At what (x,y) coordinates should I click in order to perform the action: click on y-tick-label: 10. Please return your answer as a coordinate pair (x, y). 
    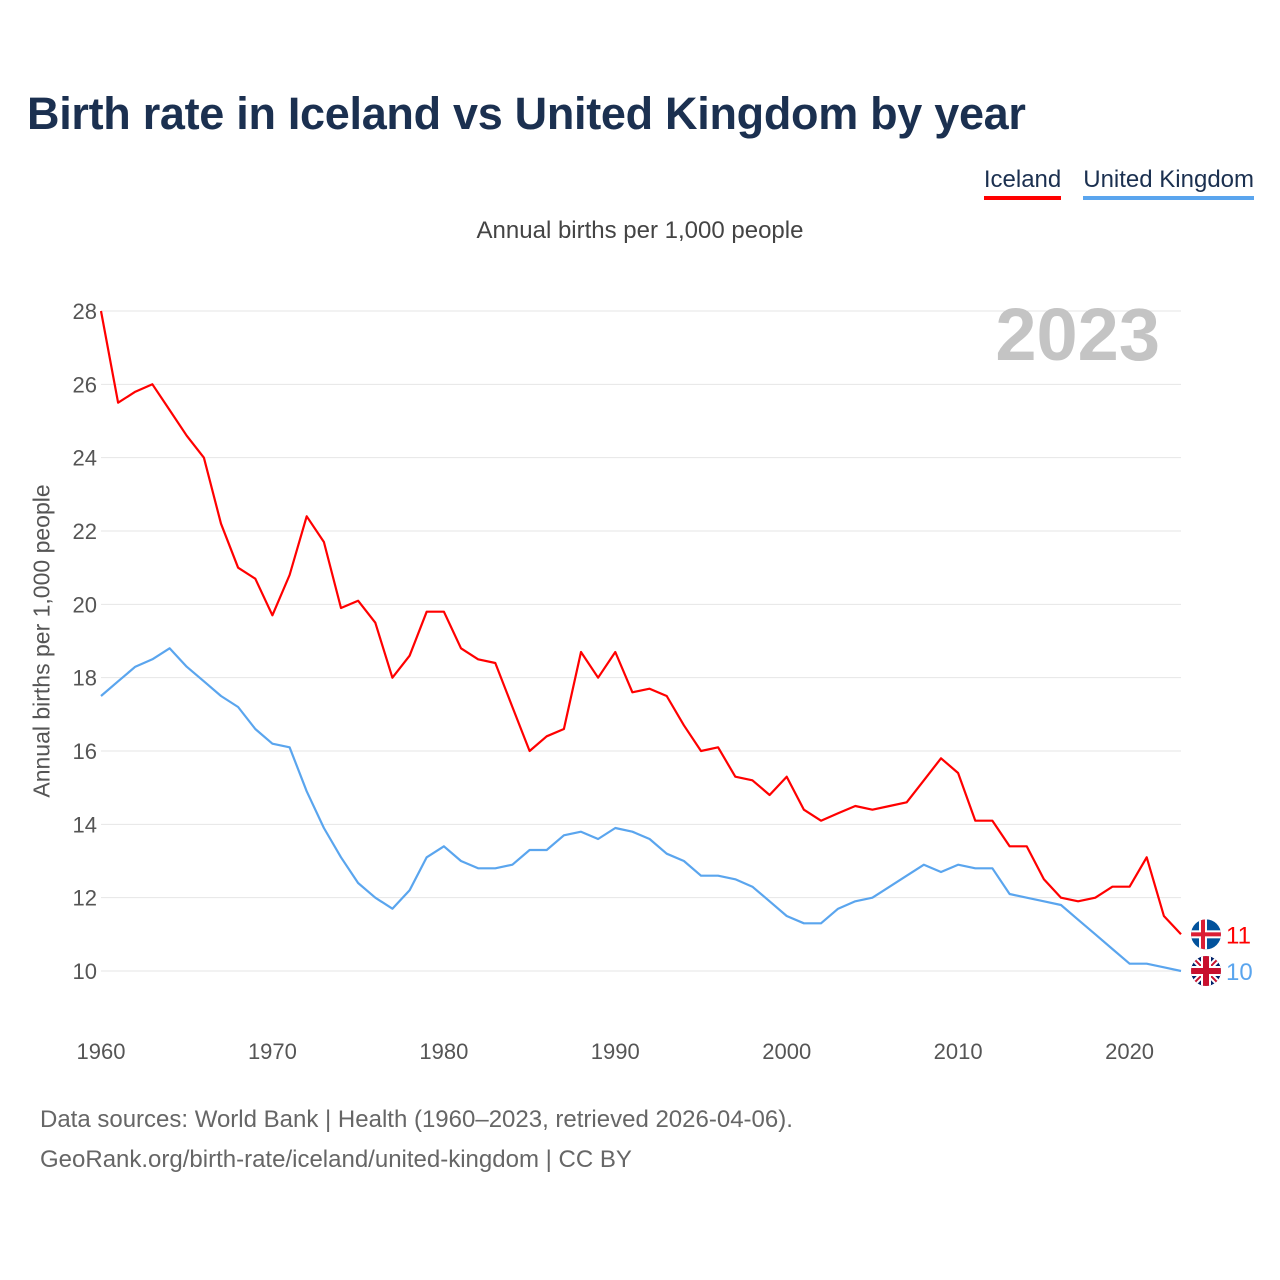
    Looking at the image, I should click on (85, 971).